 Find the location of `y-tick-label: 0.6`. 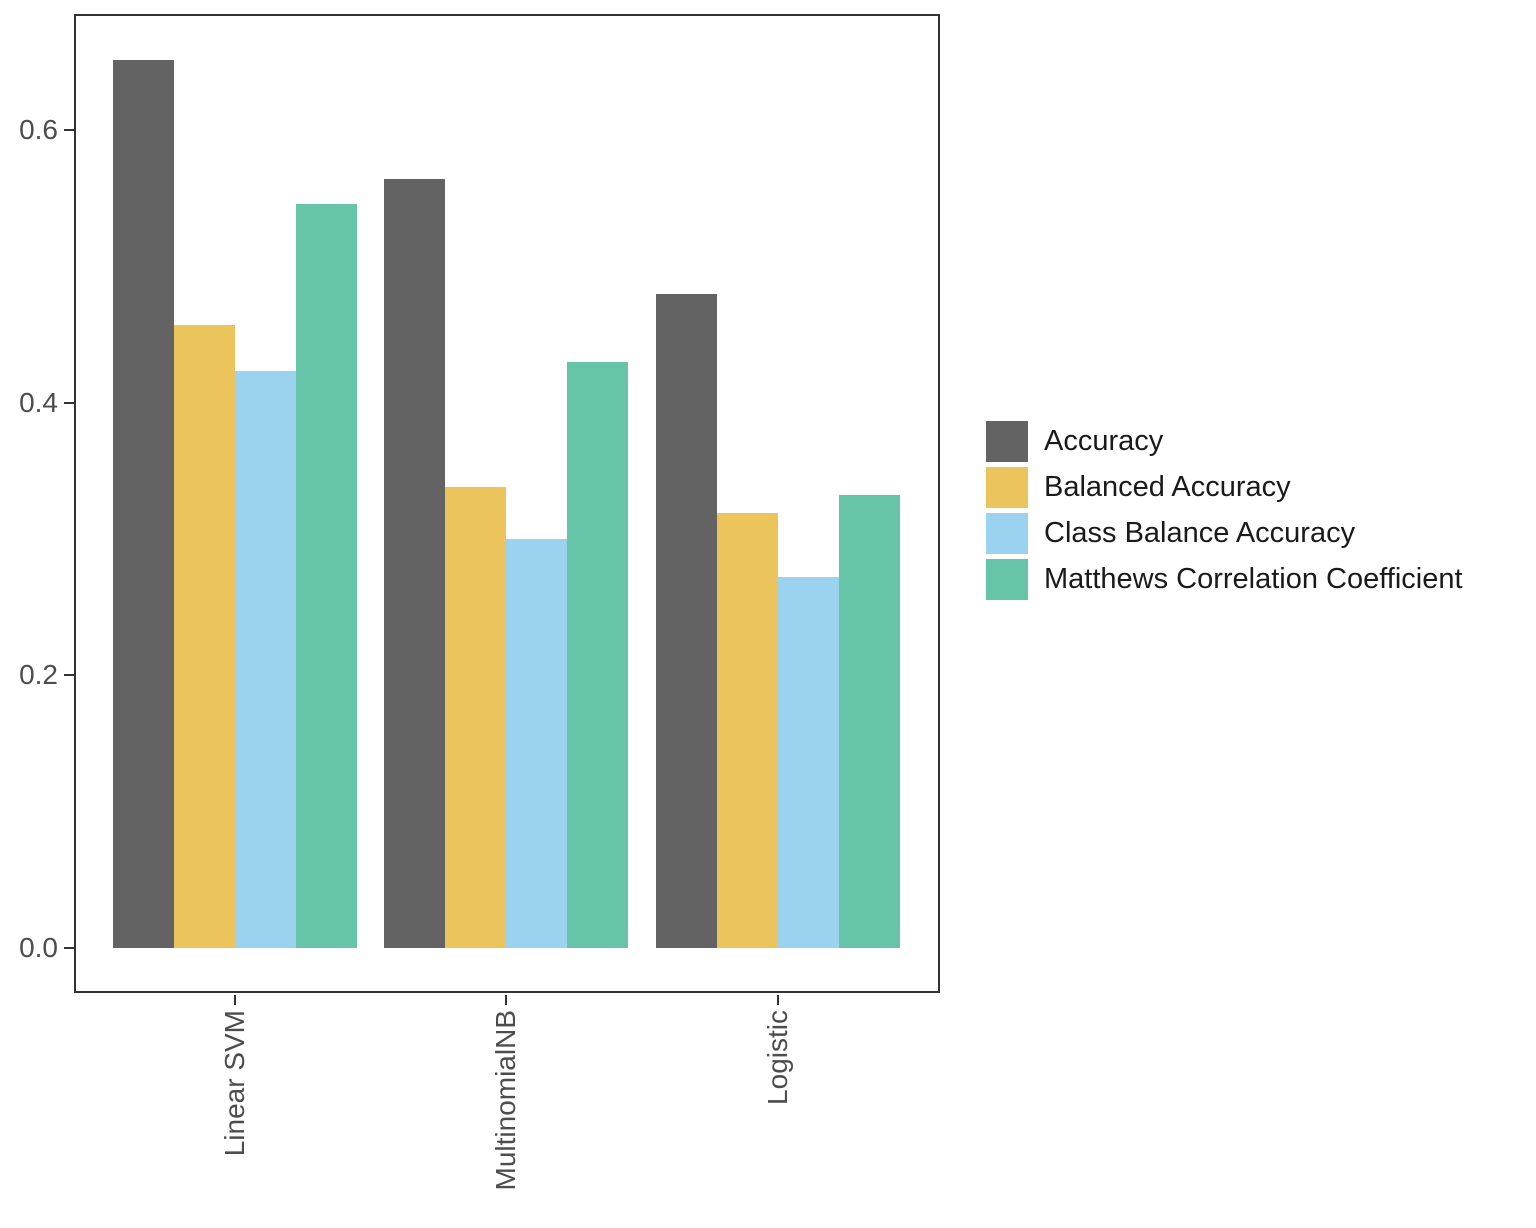

y-tick-label: 0.6 is located at coordinates (38, 129).